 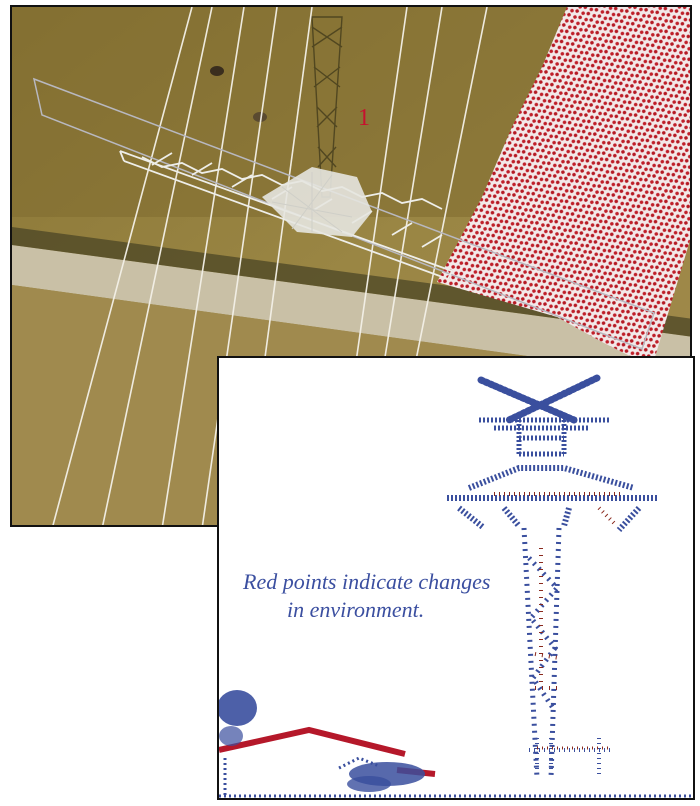 I want to click on caption-line-2: in environment., so click(x=356, y=609).